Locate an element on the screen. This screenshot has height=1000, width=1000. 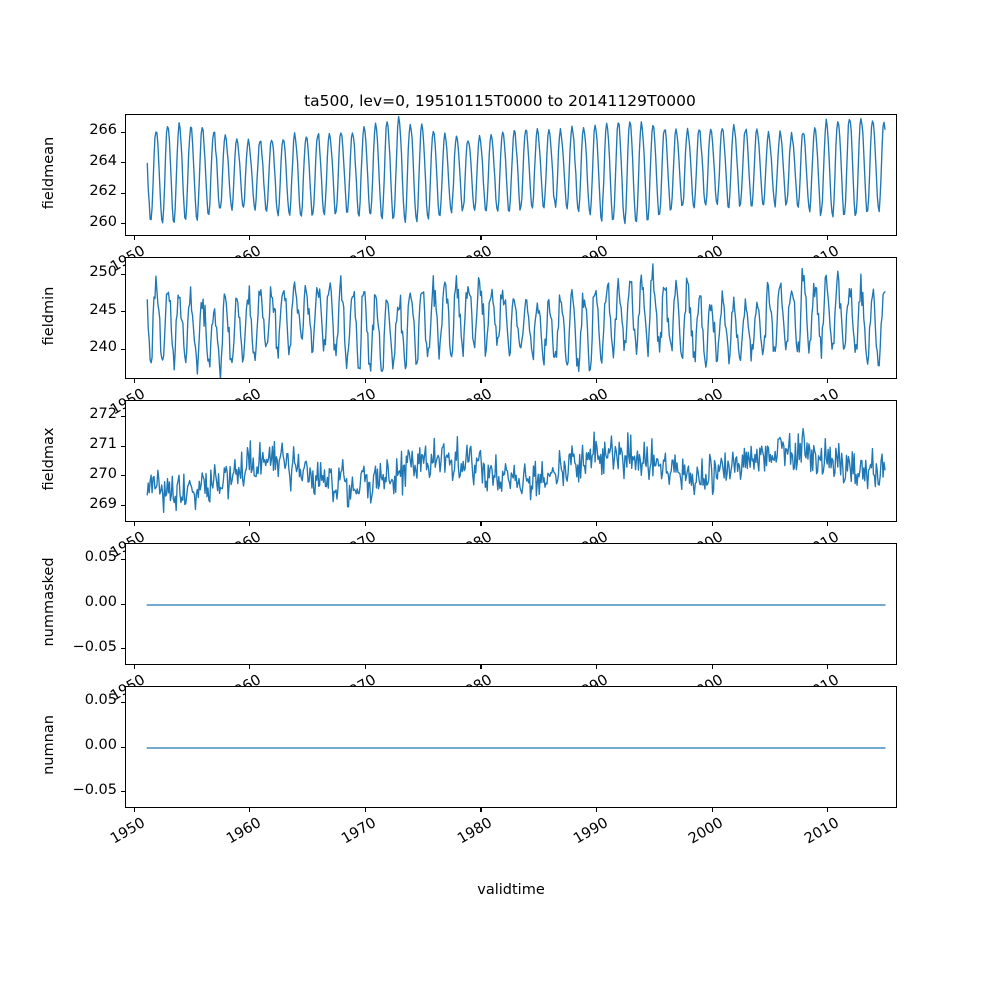
series-line-fieldmax is located at coordinates (516, 470).